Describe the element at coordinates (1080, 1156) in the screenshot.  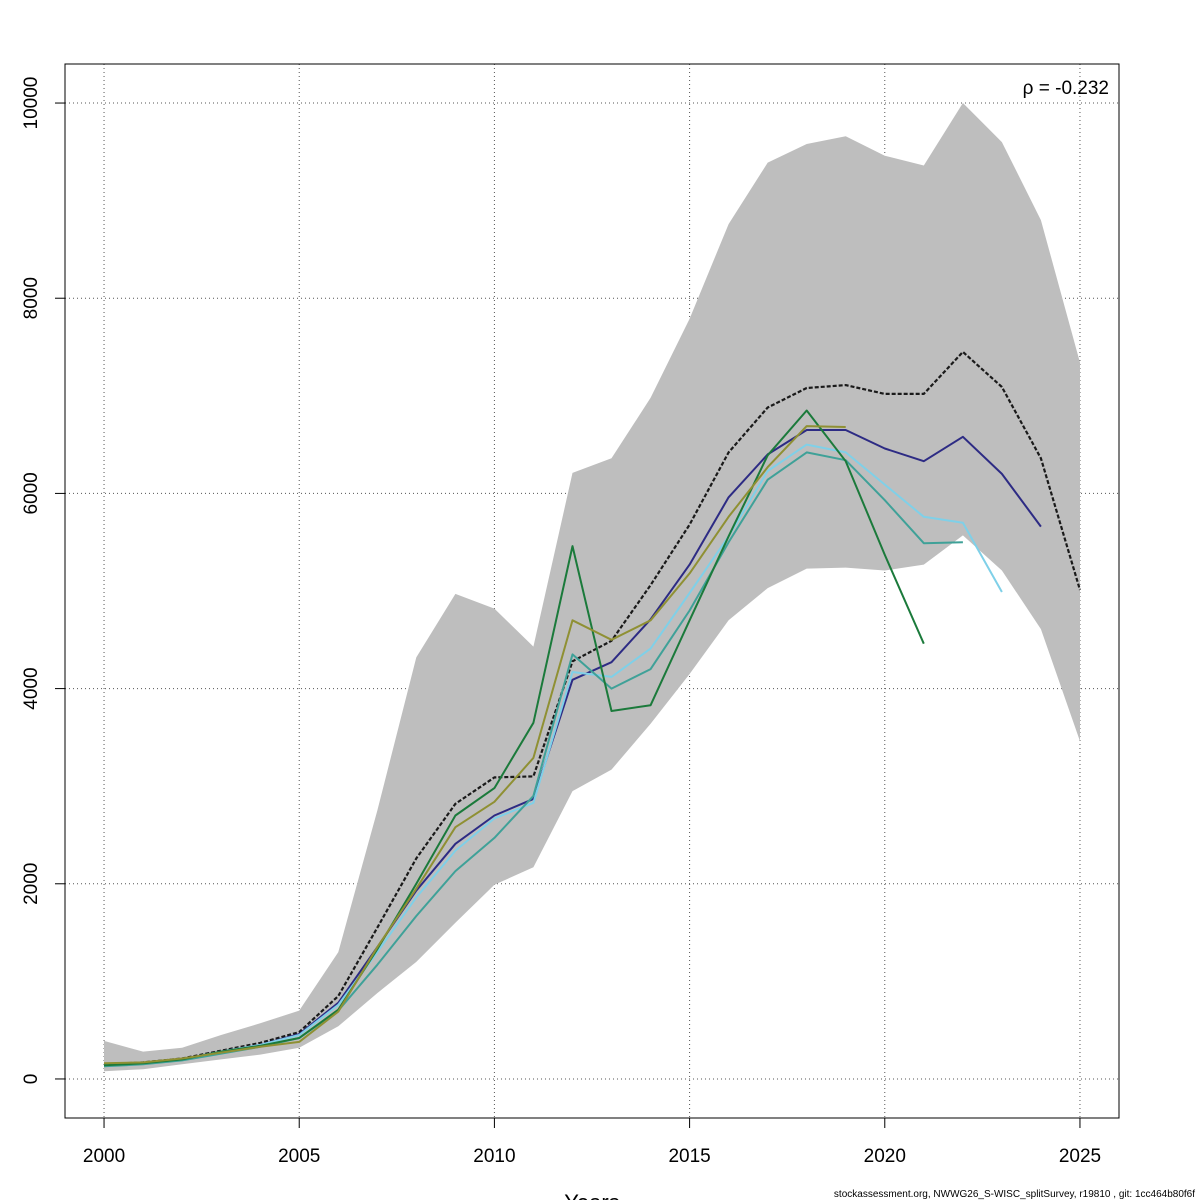
I see `x-tick-label: 2025` at that location.